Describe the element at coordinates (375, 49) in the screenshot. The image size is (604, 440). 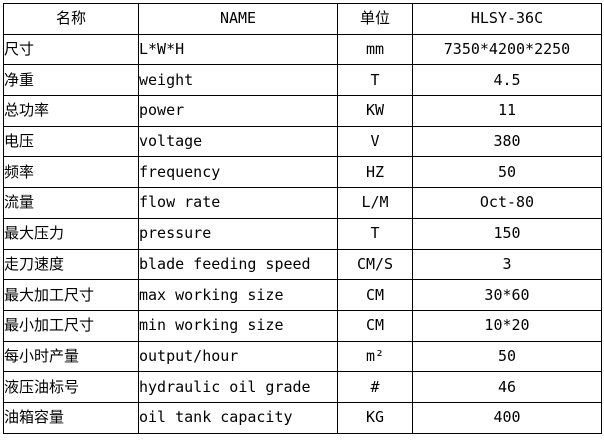
I see `cell-unit: mm` at that location.